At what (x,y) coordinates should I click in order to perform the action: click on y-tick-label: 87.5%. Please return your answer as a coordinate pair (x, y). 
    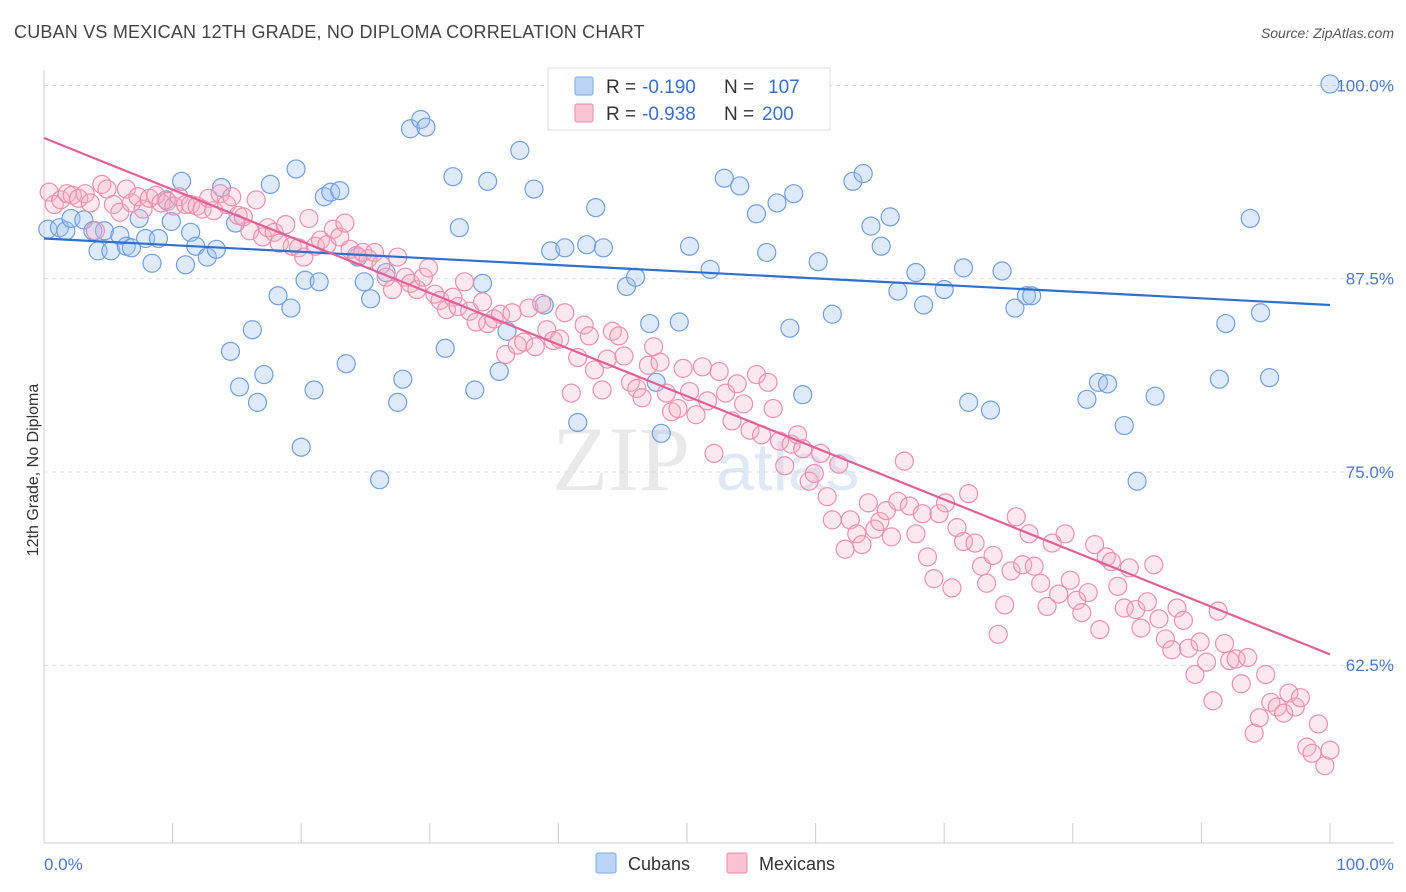
    Looking at the image, I should click on (1370, 279).